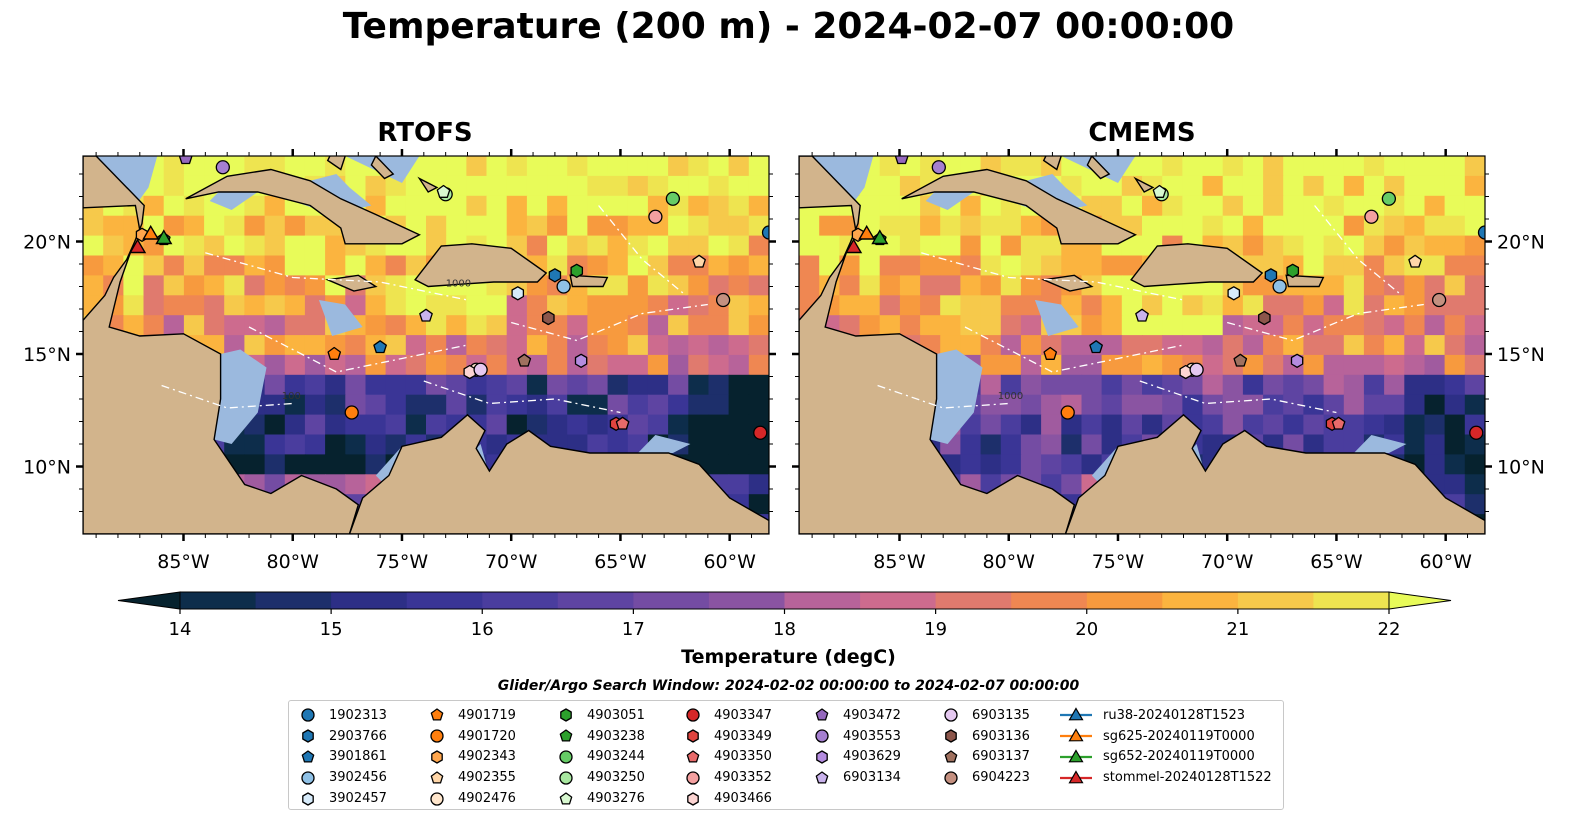  I want to click on legend-label: 4903250, so click(616, 778).